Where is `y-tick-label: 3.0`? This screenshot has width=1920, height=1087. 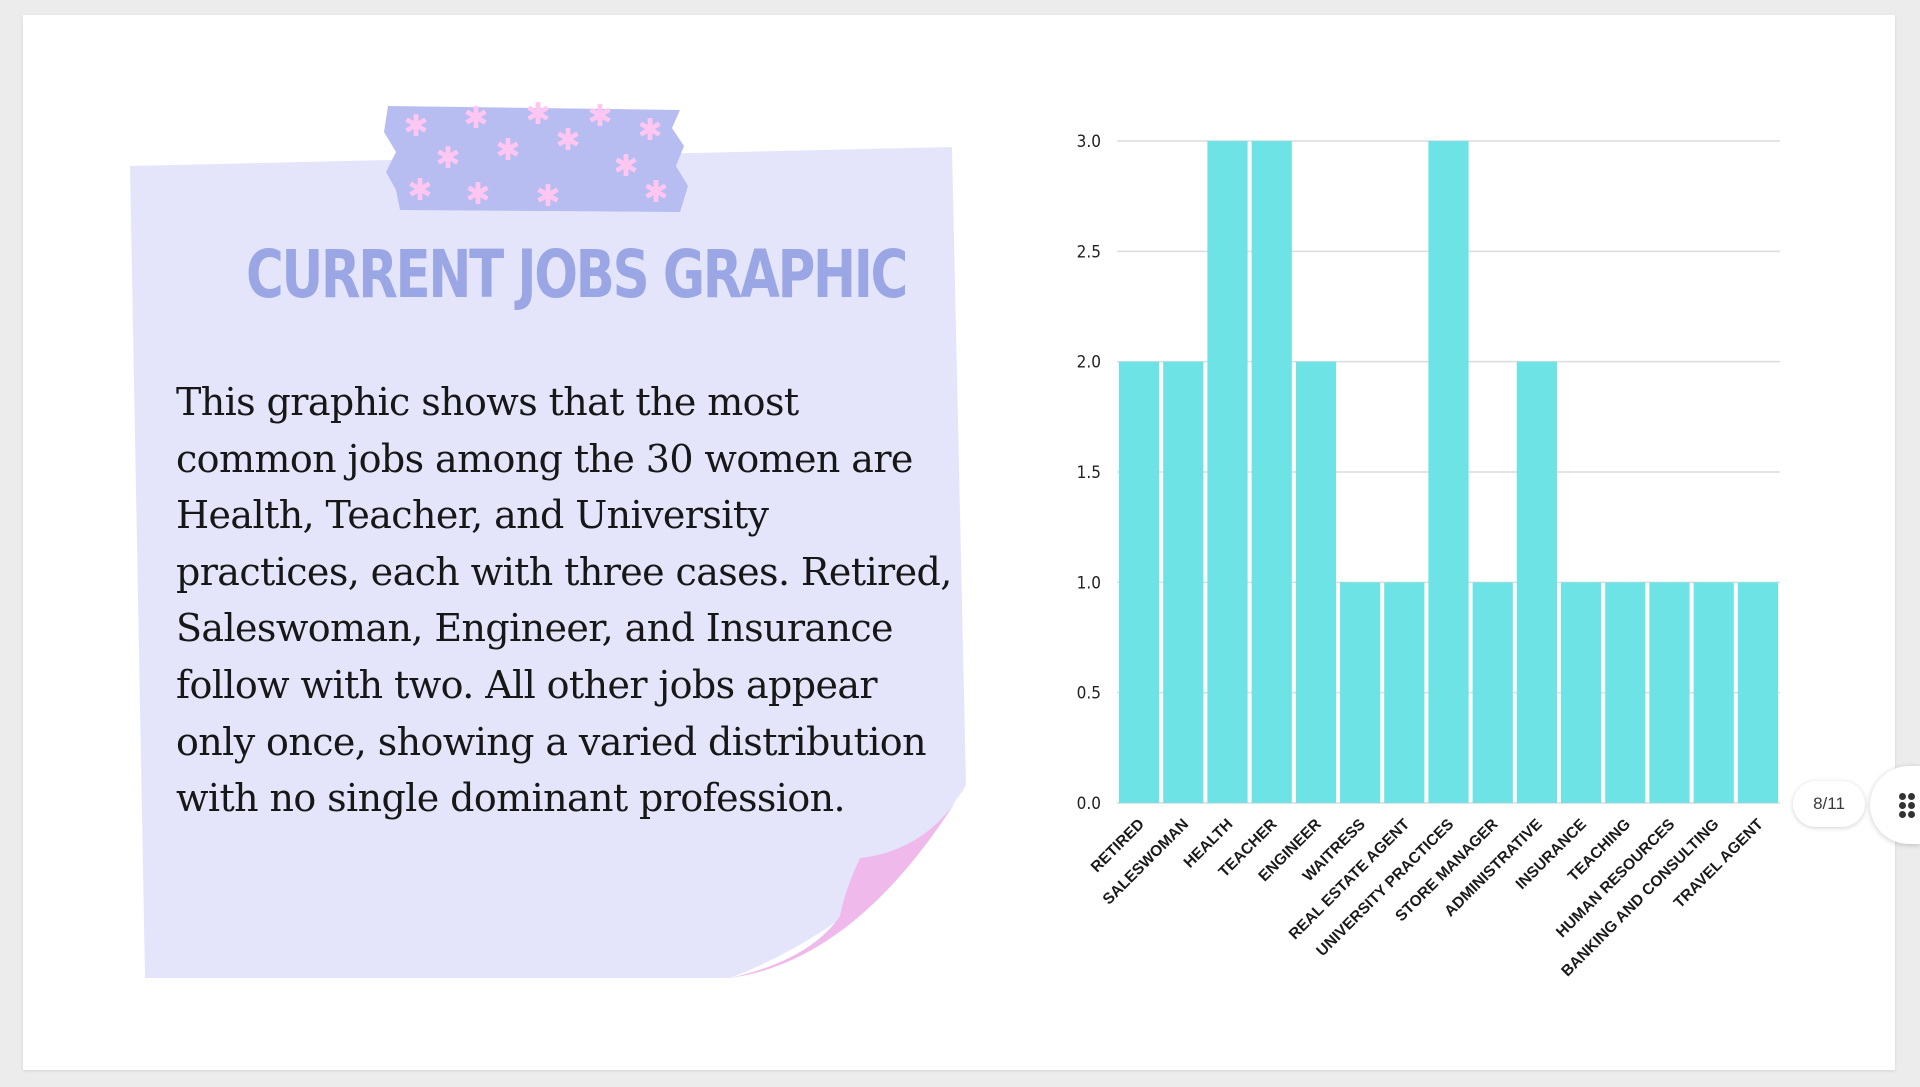 y-tick-label: 3.0 is located at coordinates (1089, 142).